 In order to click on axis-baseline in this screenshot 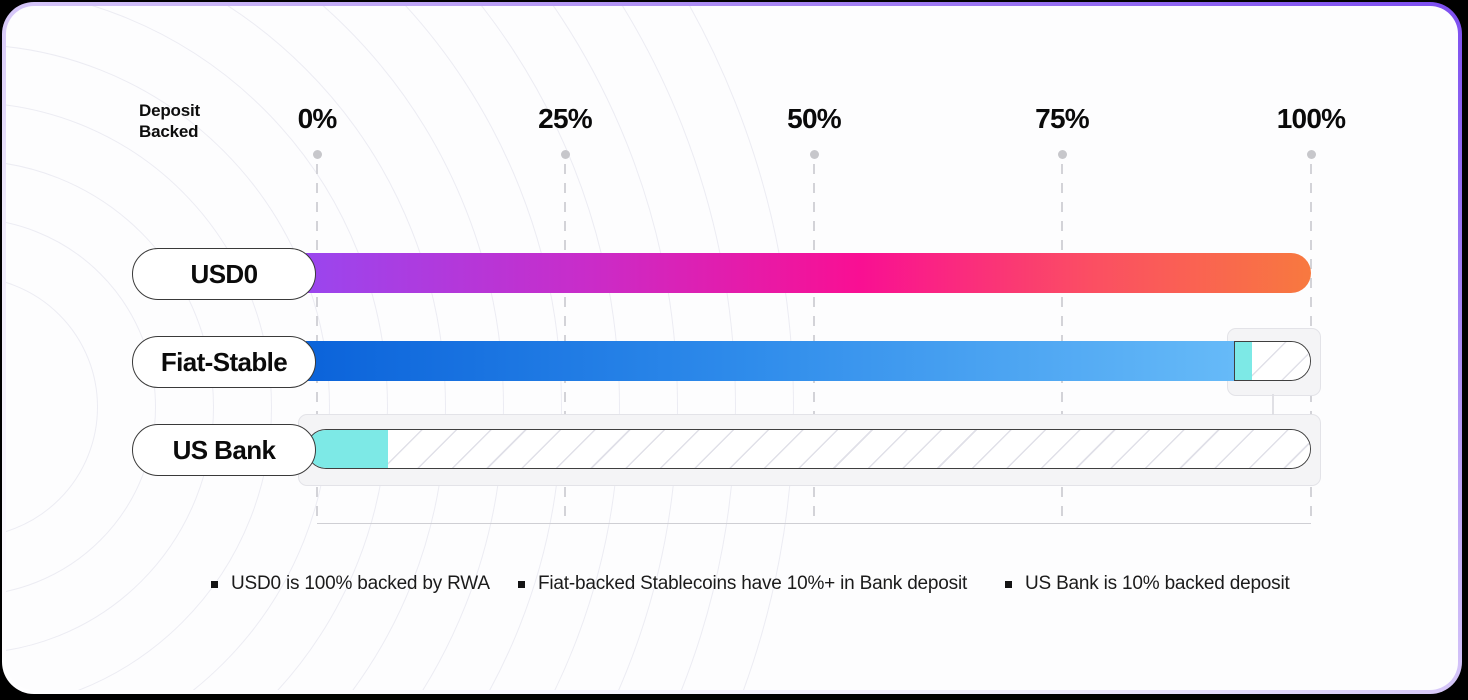, I will do `click(814, 523)`.